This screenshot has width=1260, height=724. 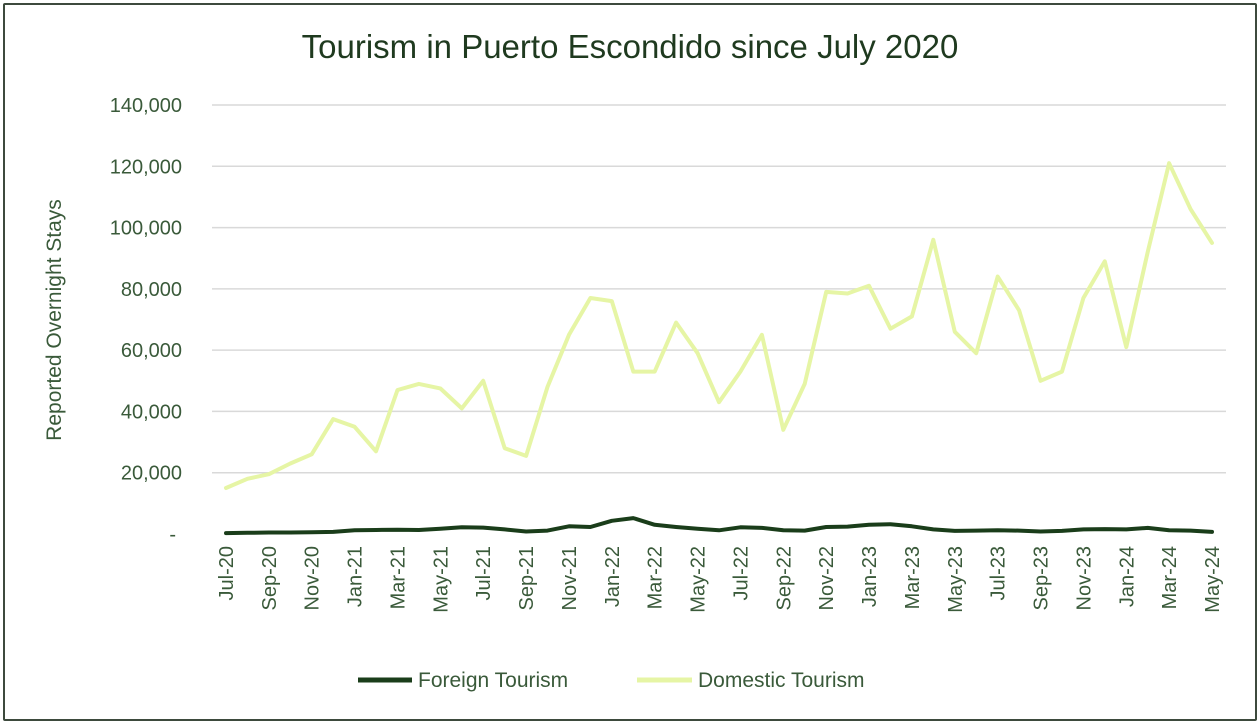 What do you see at coordinates (151, 474) in the screenshot?
I see `y-tick-label: 20,000` at bounding box center [151, 474].